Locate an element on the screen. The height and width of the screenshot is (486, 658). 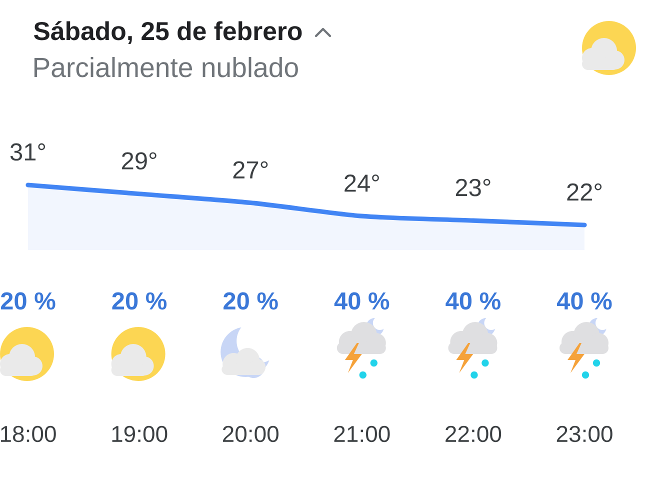
data-label: 27° is located at coordinates (250, 169).